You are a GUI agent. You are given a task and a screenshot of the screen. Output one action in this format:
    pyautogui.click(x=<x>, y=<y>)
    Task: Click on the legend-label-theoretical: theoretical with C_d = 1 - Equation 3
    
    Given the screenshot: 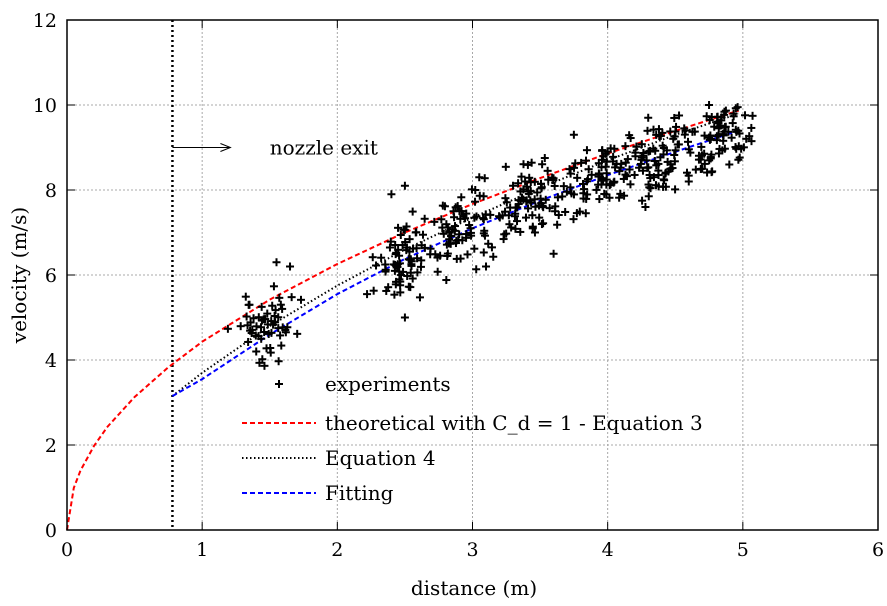 What is the action you would take?
    pyautogui.click(x=514, y=423)
    